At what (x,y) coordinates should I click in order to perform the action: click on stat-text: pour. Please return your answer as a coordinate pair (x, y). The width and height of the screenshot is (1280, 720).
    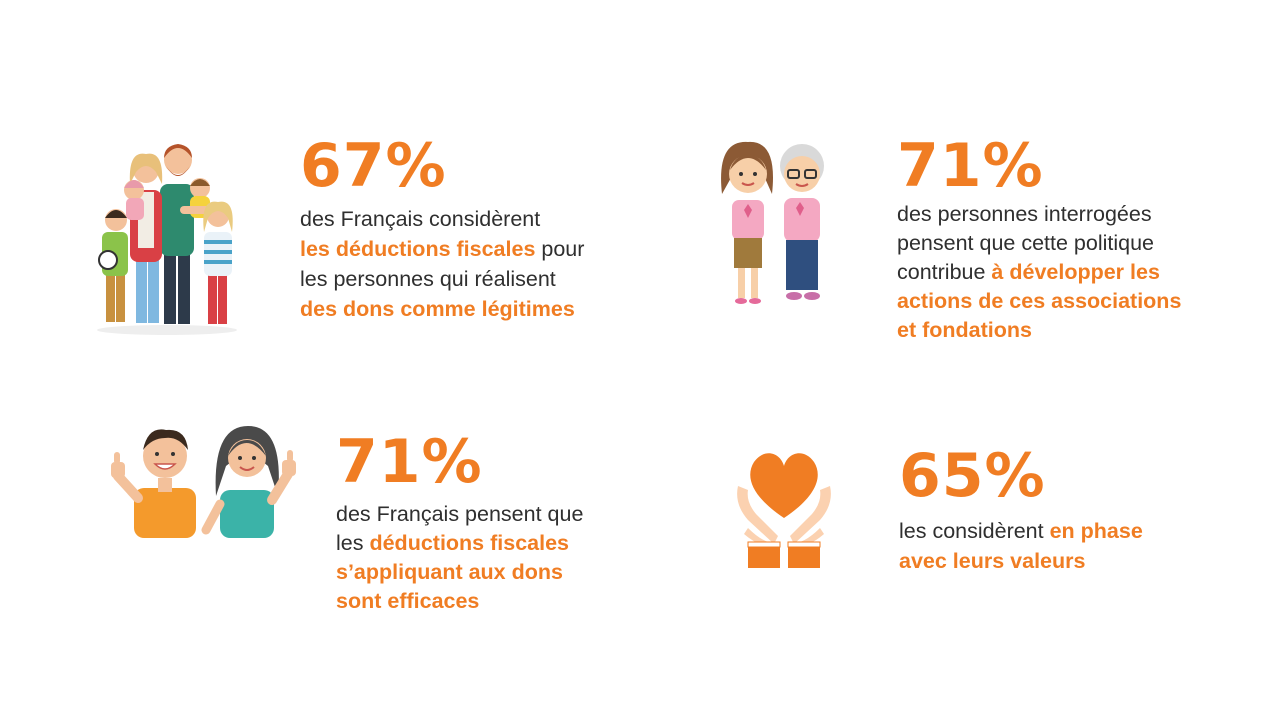
    Looking at the image, I should click on (560, 249).